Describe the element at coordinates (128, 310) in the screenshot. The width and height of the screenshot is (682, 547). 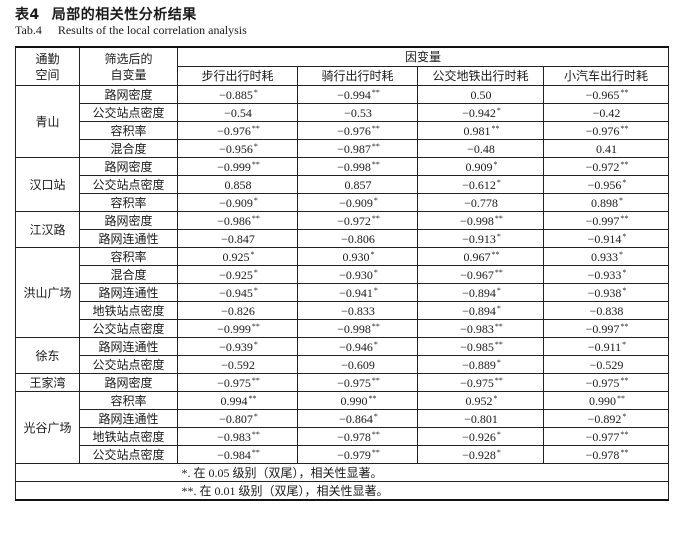
I see `variable-cell: 地铁站点密度` at that location.